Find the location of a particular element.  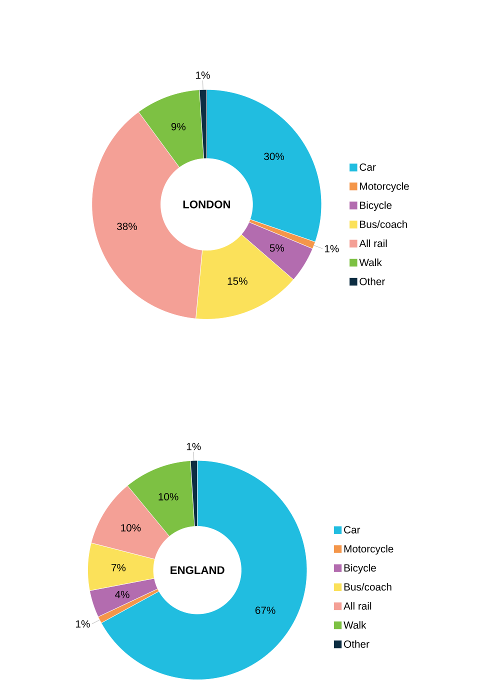

data-label: 30% is located at coordinates (274, 156).